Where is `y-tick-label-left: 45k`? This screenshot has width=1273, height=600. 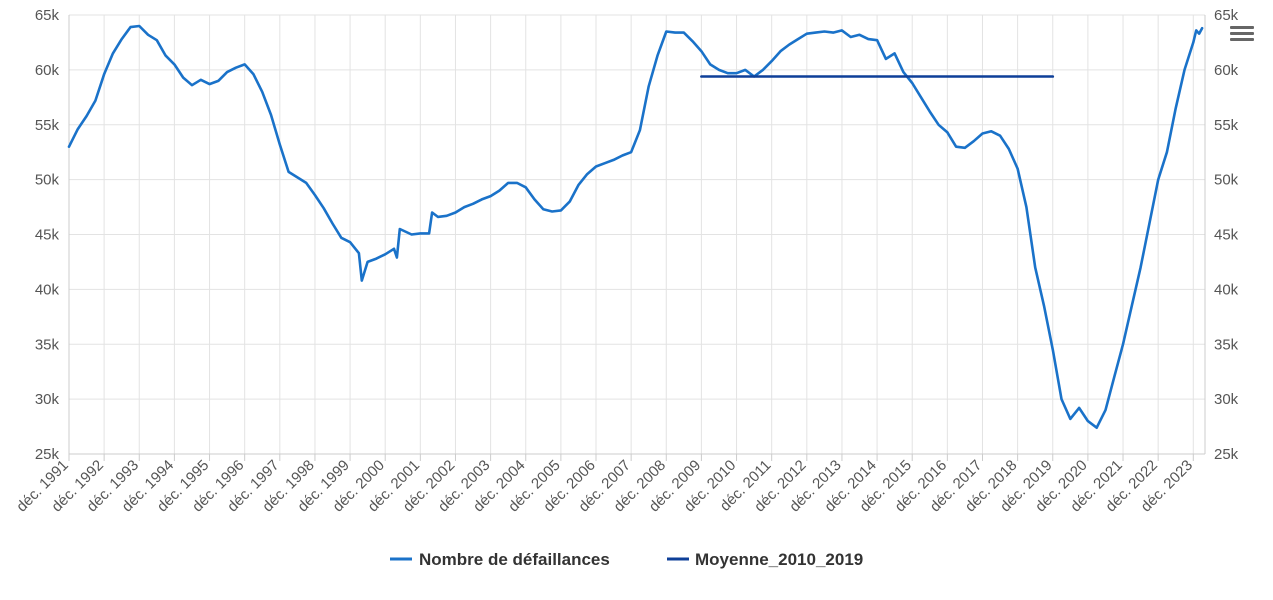
y-tick-label-left: 45k is located at coordinates (47, 235).